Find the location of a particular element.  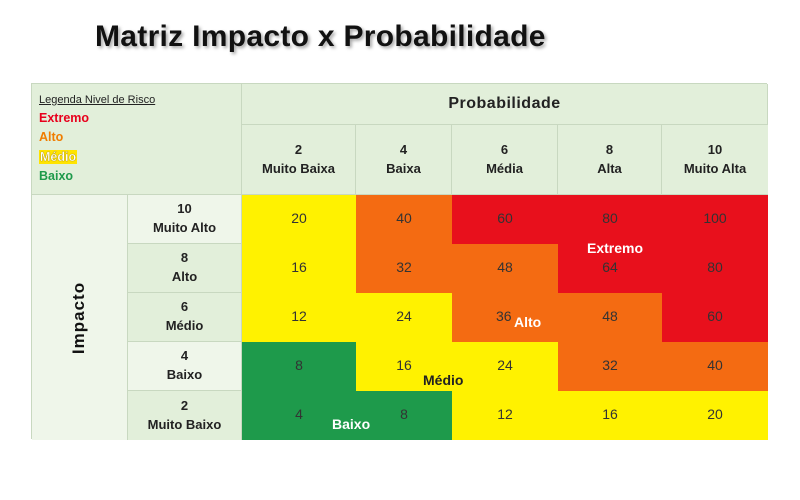

zone-label-baixo: Baixo is located at coordinates (351, 424).